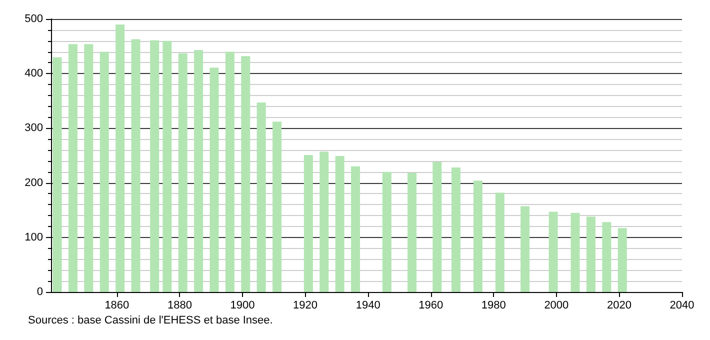 This screenshot has height=340, width=710. Describe the element at coordinates (150, 320) in the screenshot. I see `source-note: Sources : base Cassini de l'EHESS et base Insee.` at that location.